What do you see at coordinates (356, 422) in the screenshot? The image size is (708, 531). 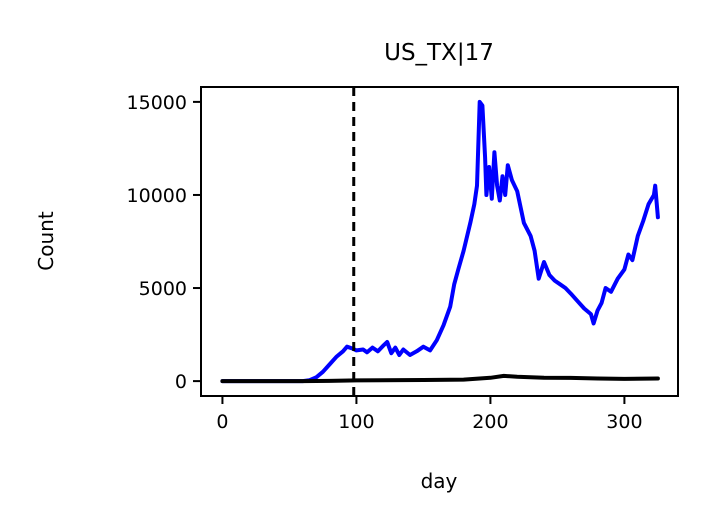 I see `x-tick-label: 100` at bounding box center [356, 422].